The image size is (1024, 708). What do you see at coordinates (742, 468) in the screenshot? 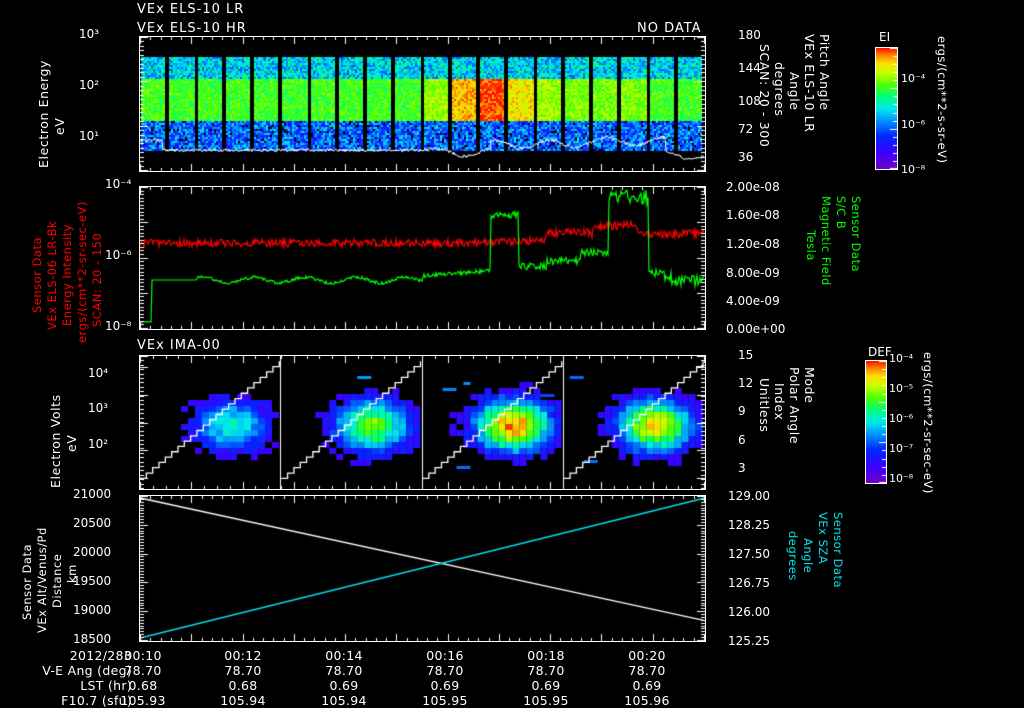
I see `panel3-y2tick-4: 3` at bounding box center [742, 468].